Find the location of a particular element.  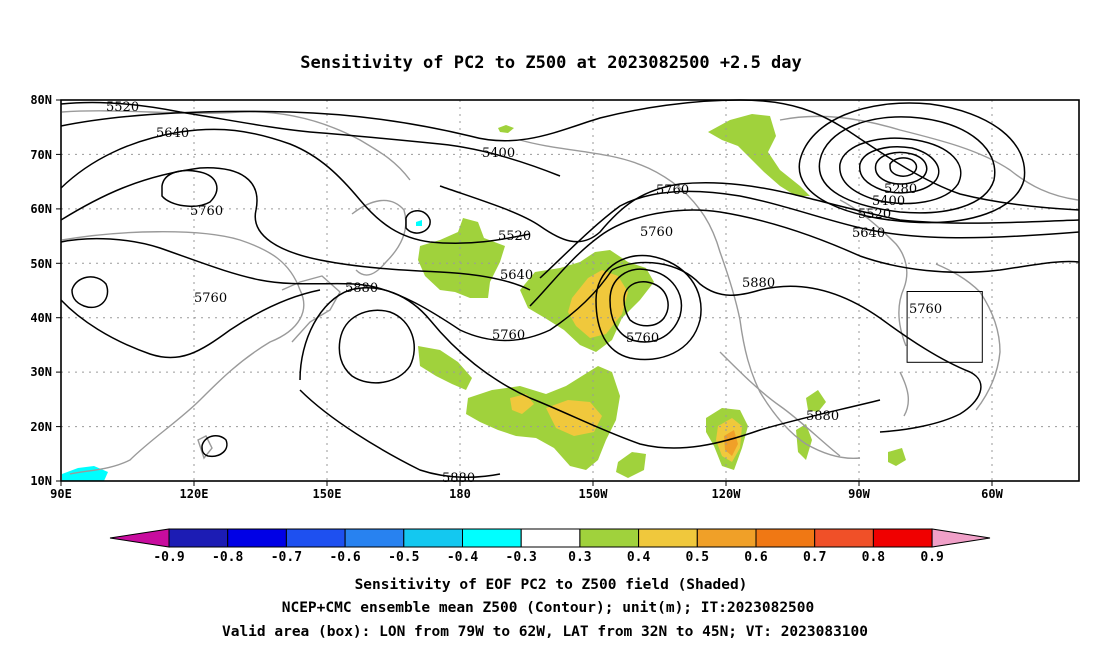

lat-label: 40N is located at coordinates (41, 318).